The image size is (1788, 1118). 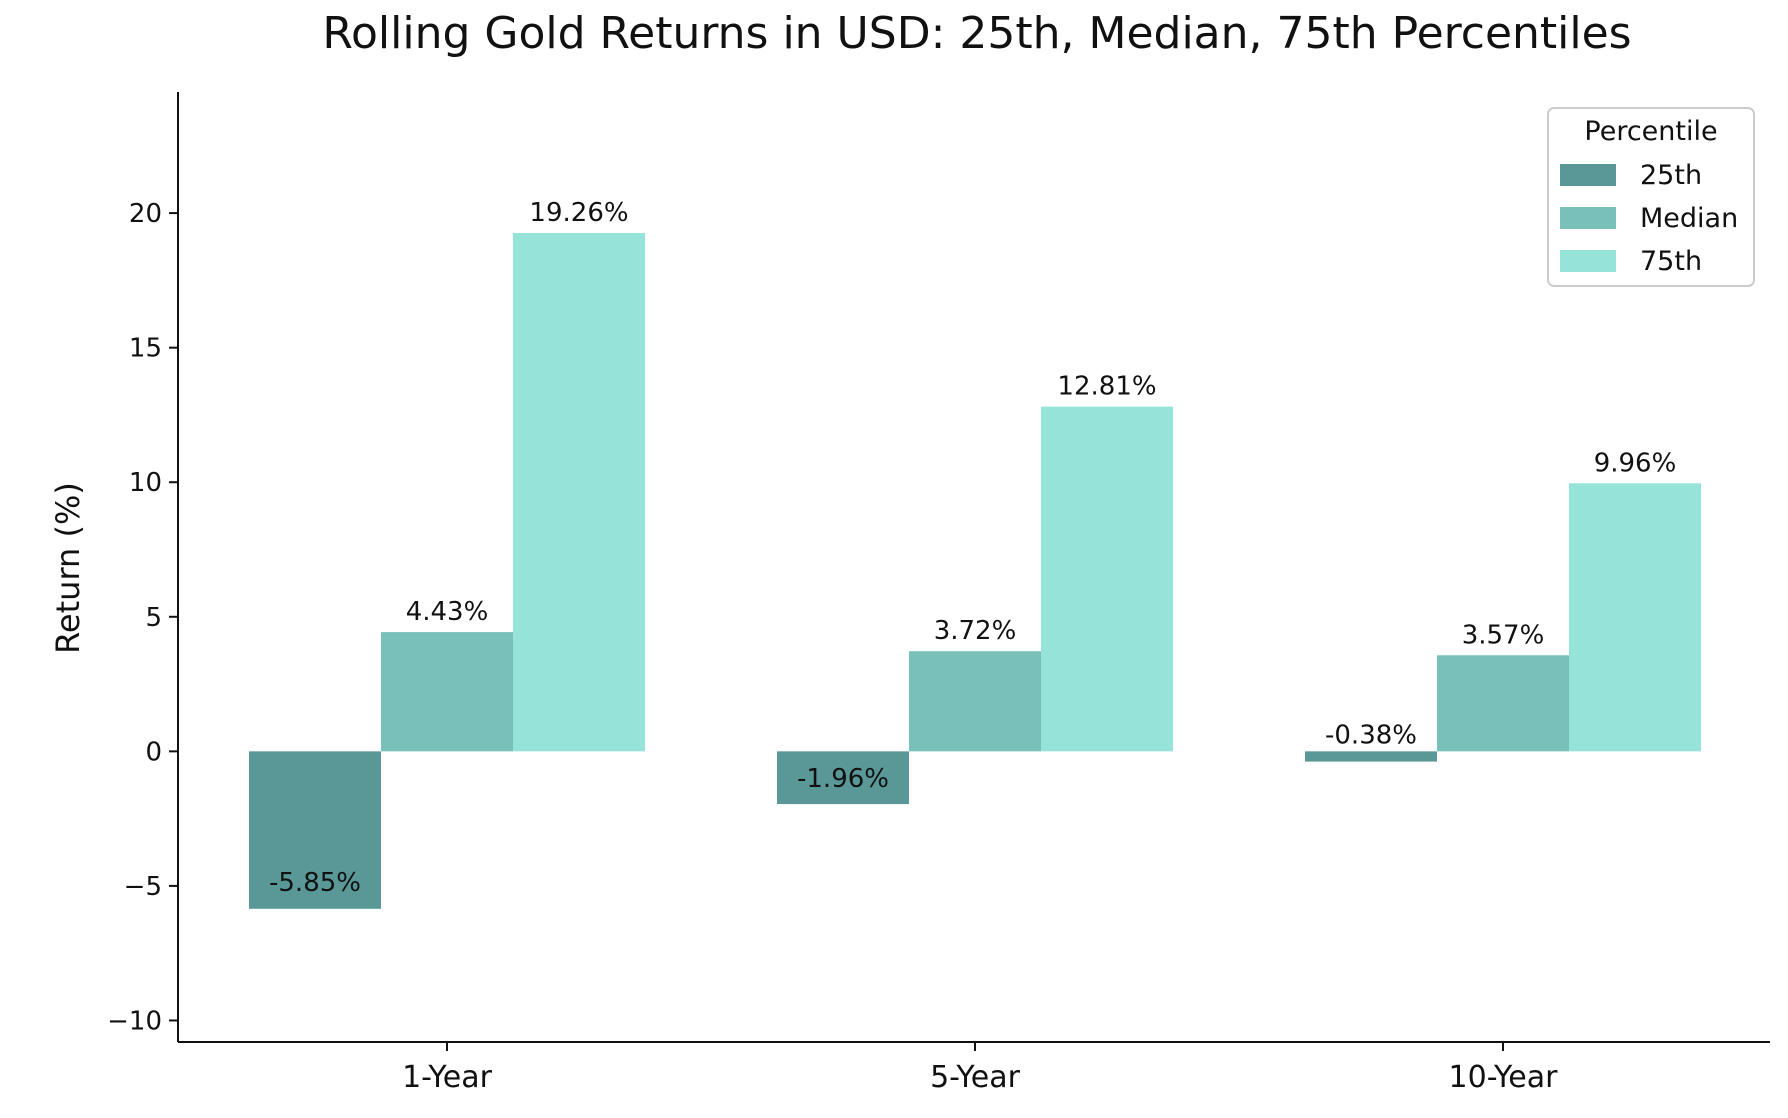 I want to click on bar-value-label: -0.38%, so click(x=1371, y=735).